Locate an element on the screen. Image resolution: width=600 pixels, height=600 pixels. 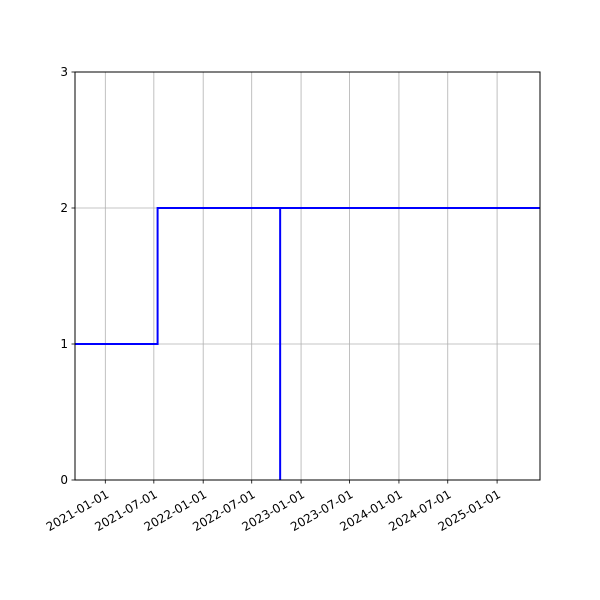
y-axis-ticks: 0 1 2 3 is located at coordinates (67, 276).